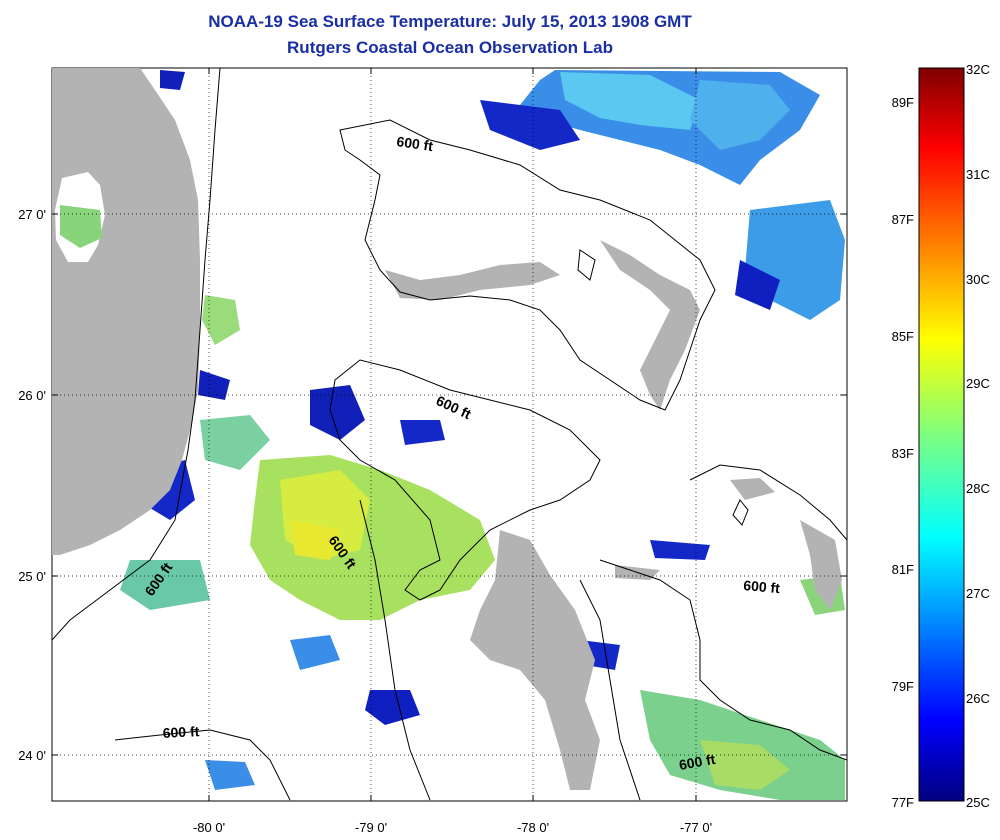  What do you see at coordinates (978, 802) in the screenshot?
I see `celsius-label: 25C` at bounding box center [978, 802].